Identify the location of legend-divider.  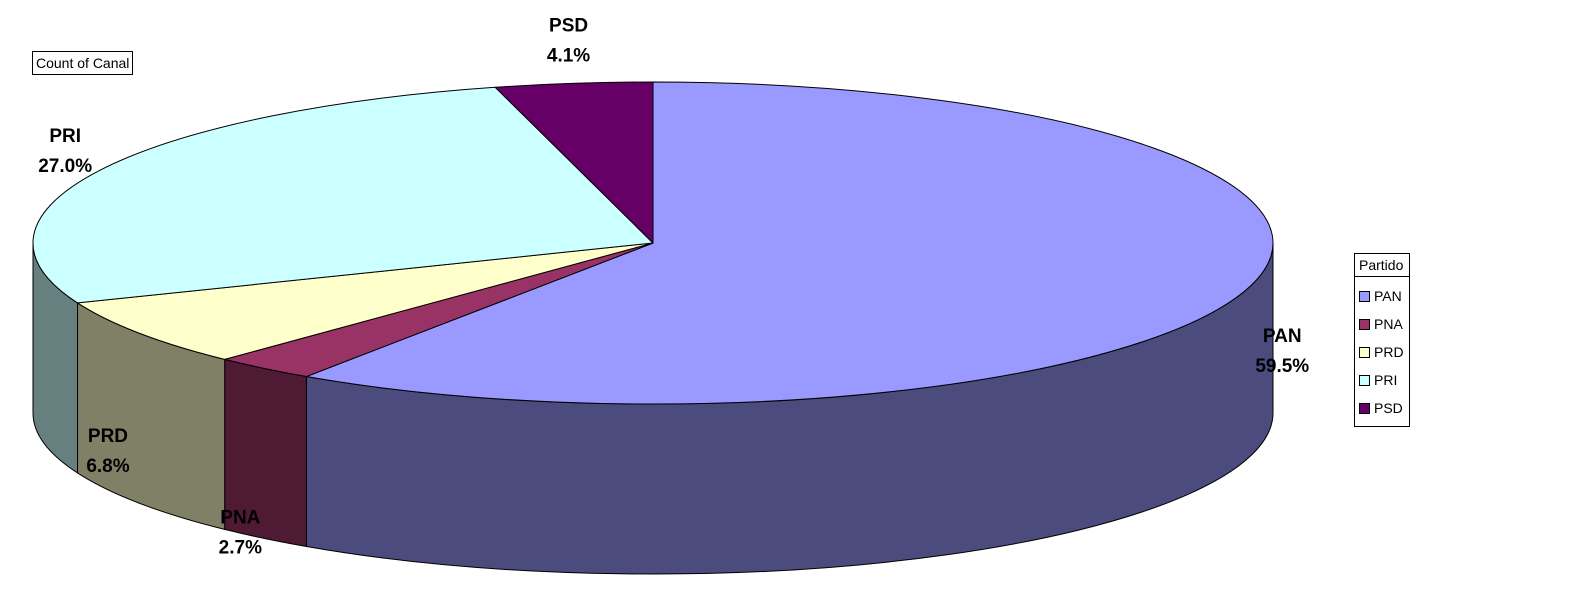
(1382, 276).